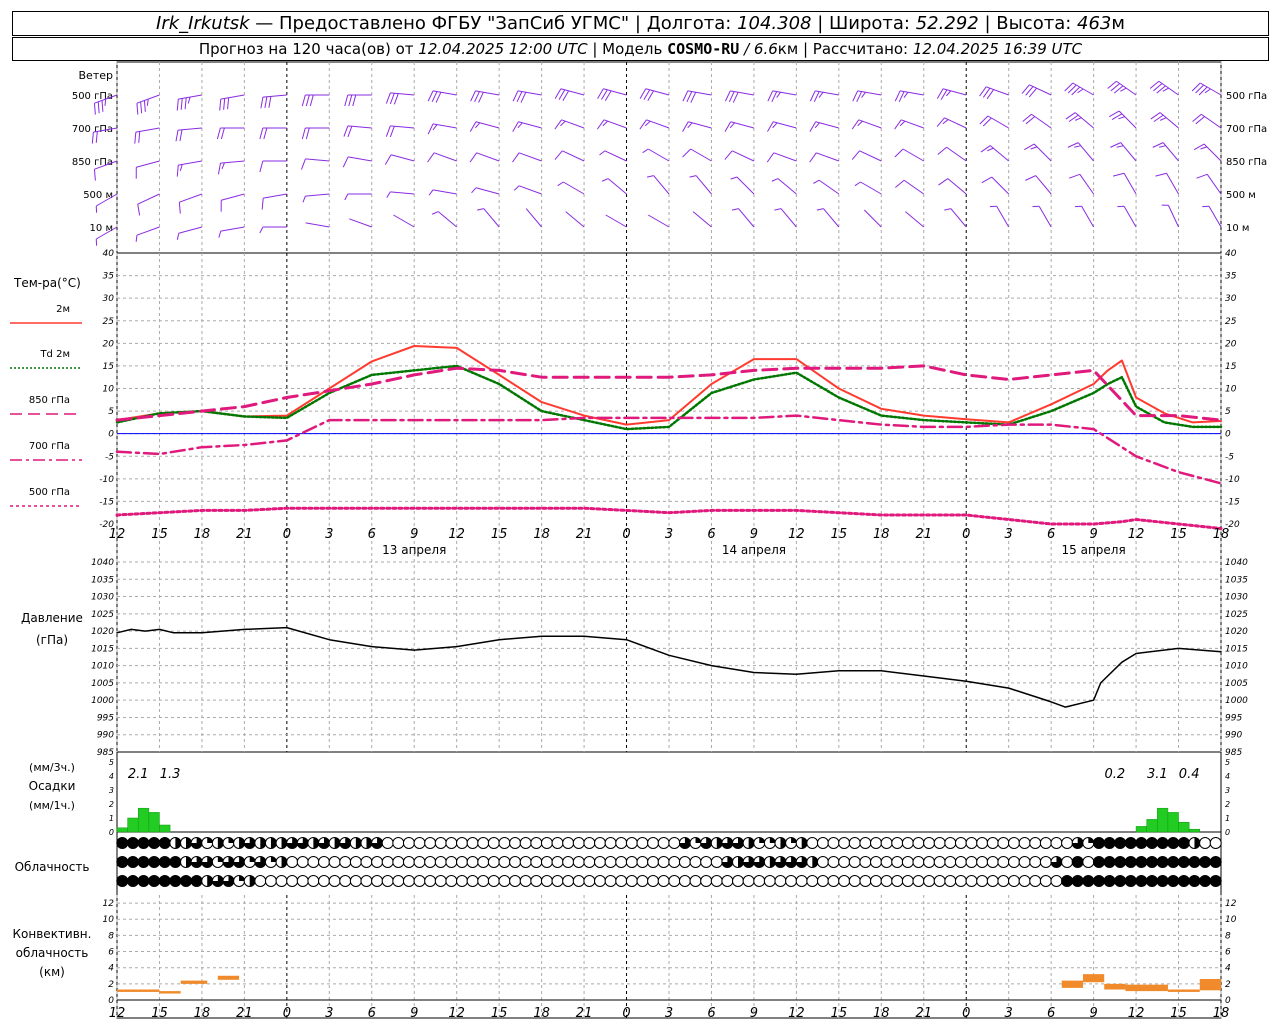 The image size is (1280, 1024). What do you see at coordinates (98, 195) in the screenshot?
I see `wind-level-label-left: 500 м` at bounding box center [98, 195].